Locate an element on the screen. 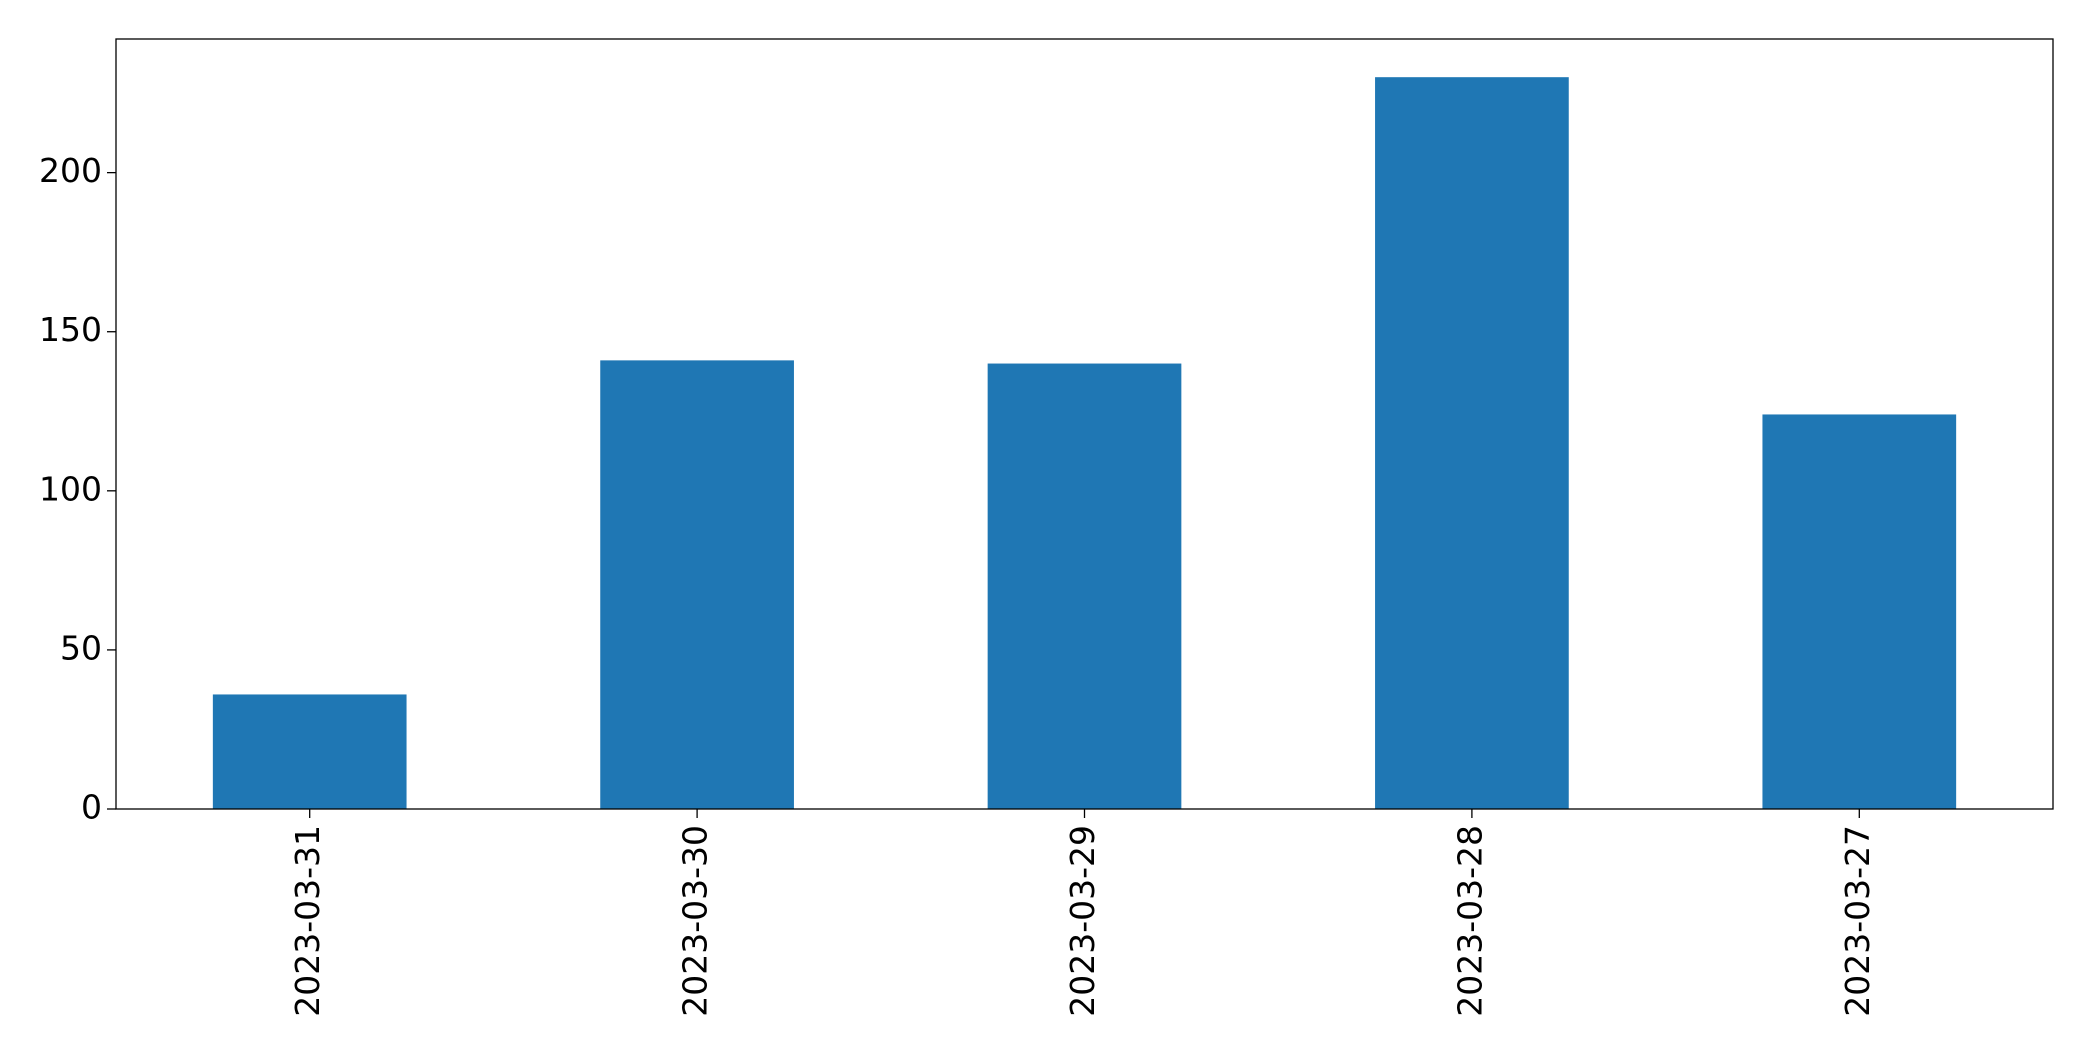  y-tick-label: 150 is located at coordinates (70, 329).